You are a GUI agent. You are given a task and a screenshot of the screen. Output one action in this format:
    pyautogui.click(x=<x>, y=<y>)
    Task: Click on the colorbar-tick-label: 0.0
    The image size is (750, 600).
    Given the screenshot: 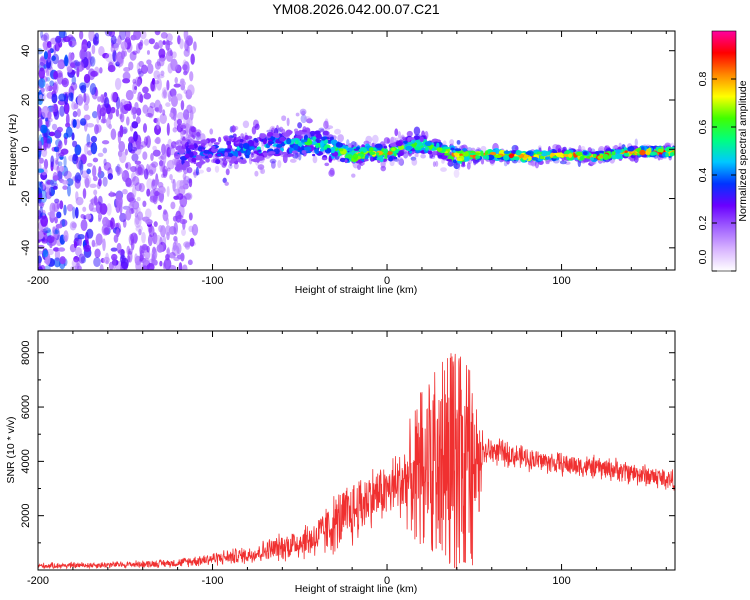 What is the action you would take?
    pyautogui.click(x=703, y=257)
    